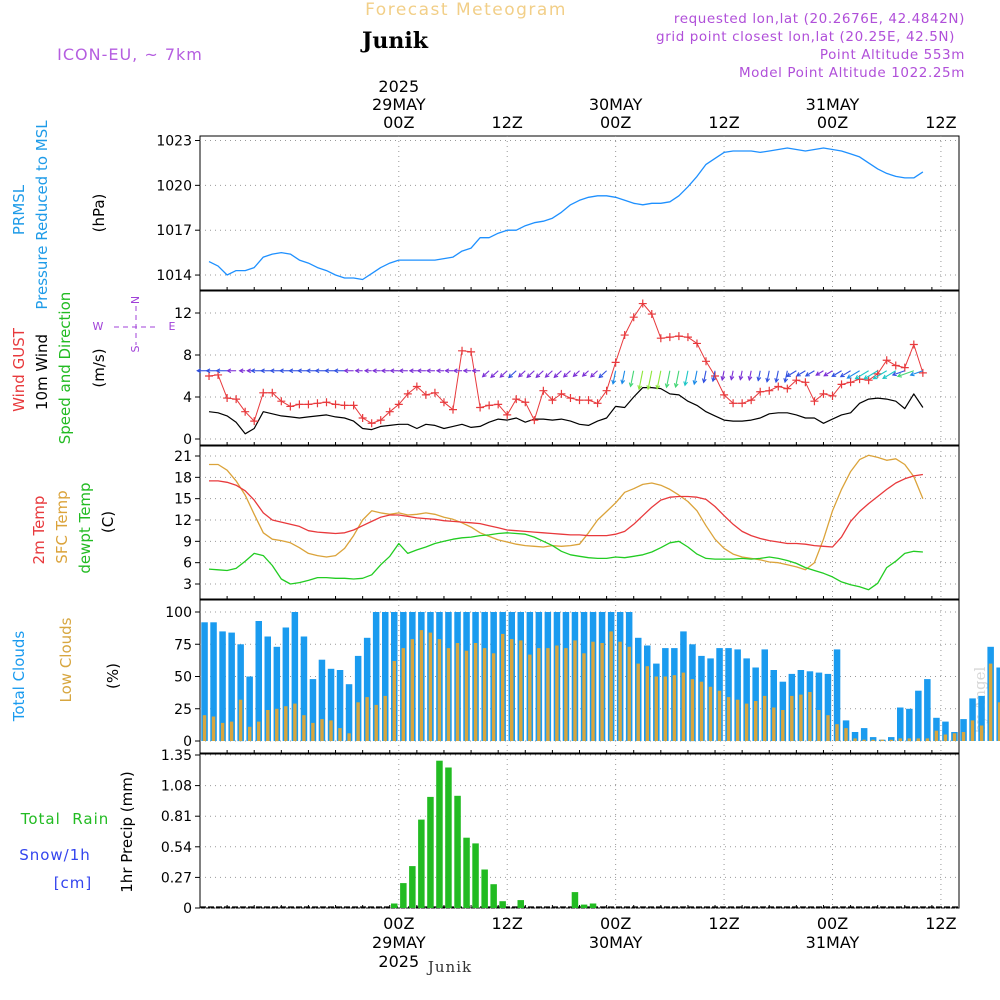  Describe the element at coordinates (566, 214) in the screenshot. I see `pressure-series` at that location.